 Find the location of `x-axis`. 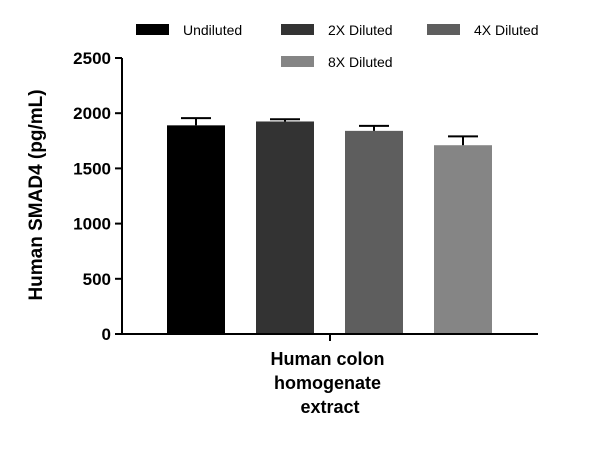

x-axis is located at coordinates (329, 337).